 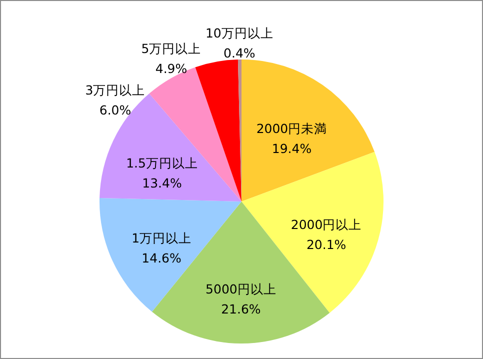 What do you see at coordinates (241, 289) in the screenshot?
I see `slice-label: 5000円以上` at bounding box center [241, 289].